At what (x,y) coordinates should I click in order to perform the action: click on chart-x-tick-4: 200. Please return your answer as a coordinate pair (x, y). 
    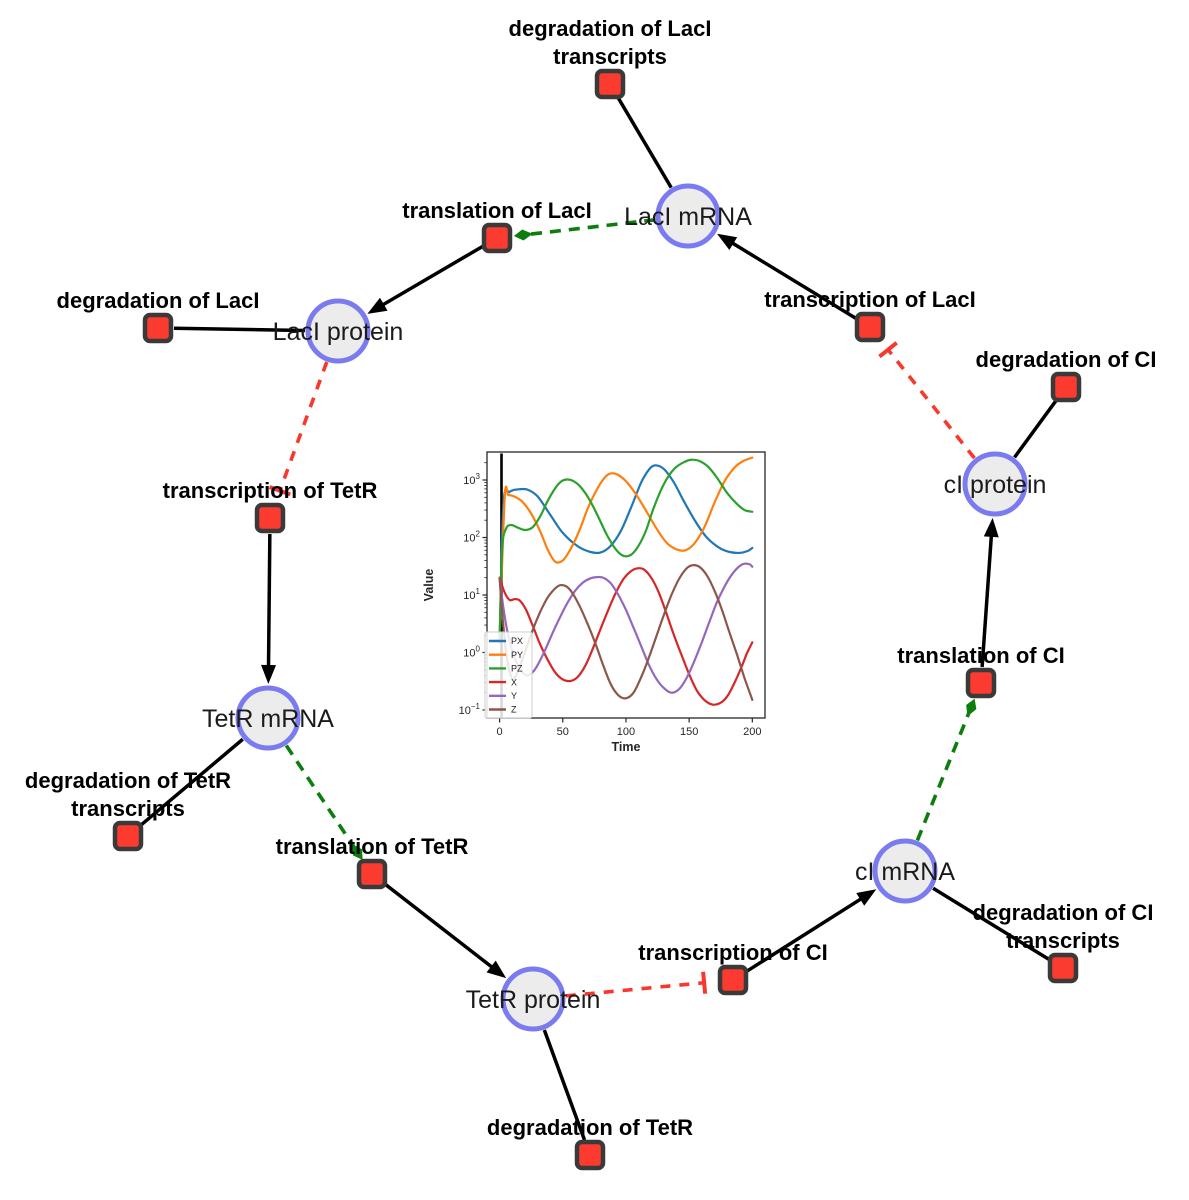
    Looking at the image, I should click on (752, 732).